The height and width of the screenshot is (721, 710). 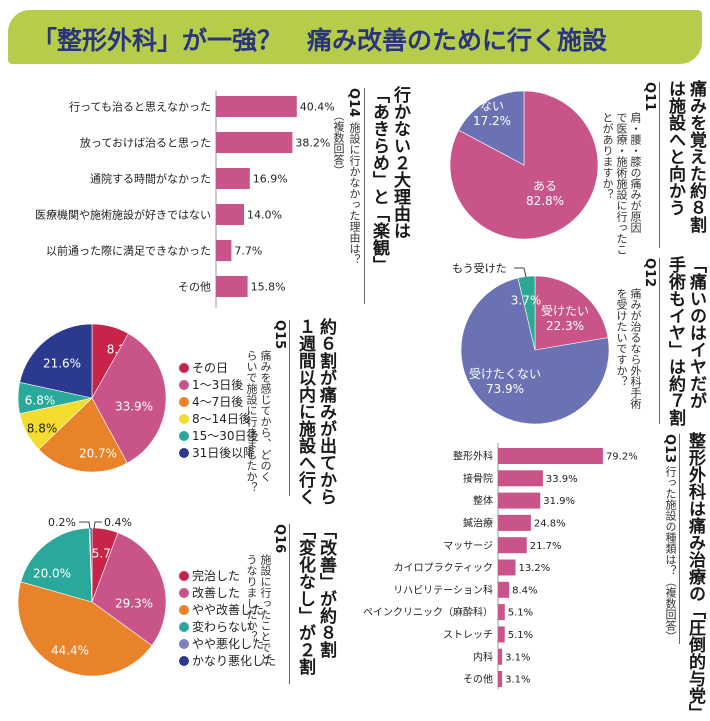 I want to click on q16-slice-value: 20.0%, so click(x=52, y=573).